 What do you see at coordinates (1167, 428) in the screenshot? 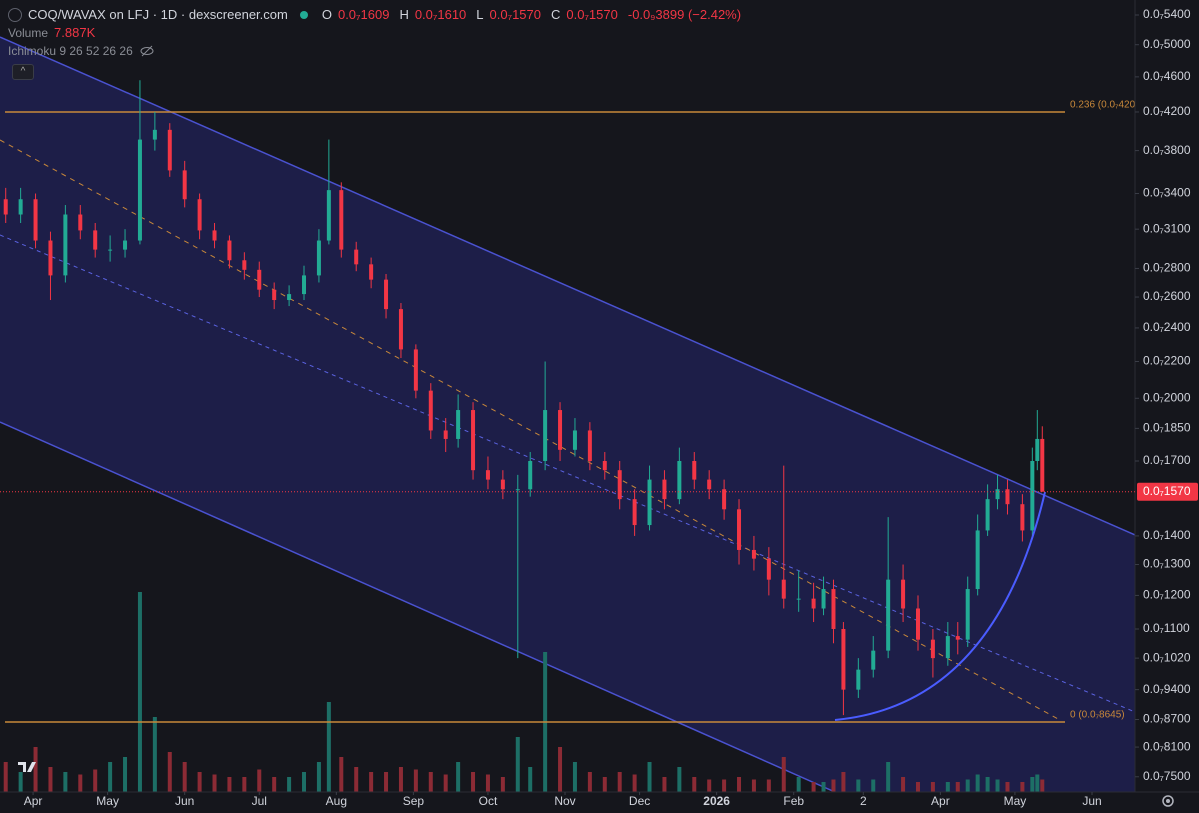
I see `y-tick-label: 0.0₇1850` at bounding box center [1167, 428].